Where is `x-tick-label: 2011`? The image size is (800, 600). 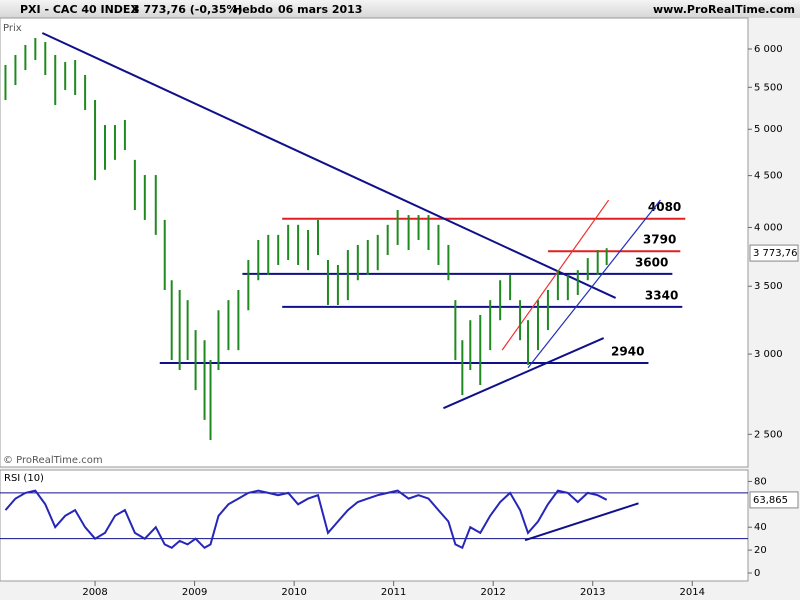 x-tick-label: 2011 is located at coordinates (393, 592).